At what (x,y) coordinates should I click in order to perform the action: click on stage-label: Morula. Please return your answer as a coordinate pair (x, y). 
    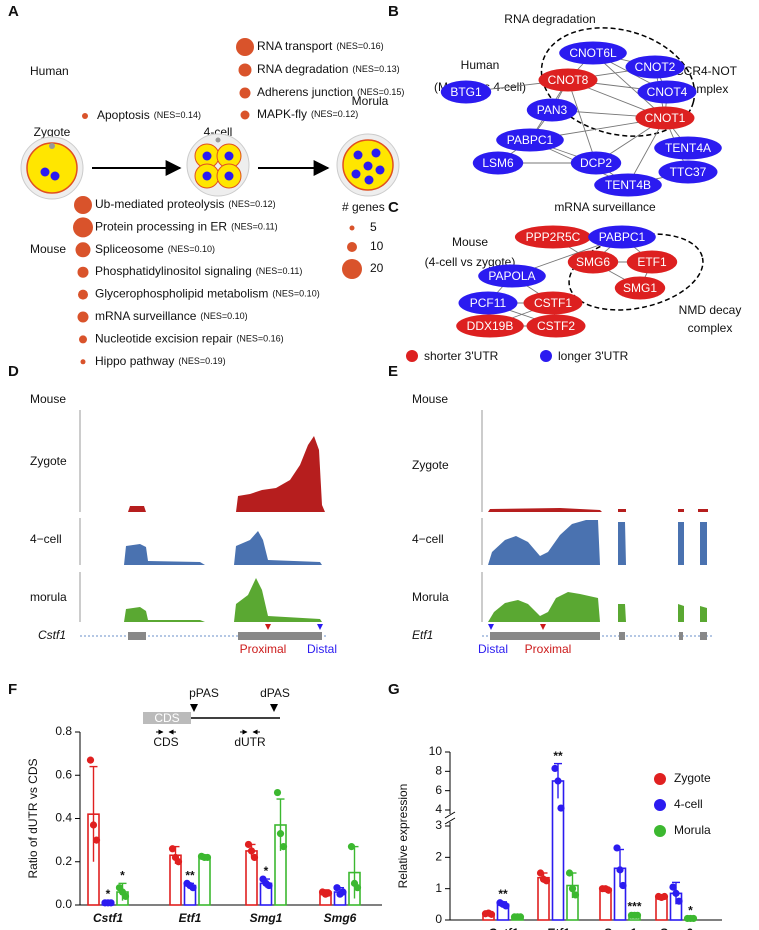
    Looking at the image, I should click on (370, 101).